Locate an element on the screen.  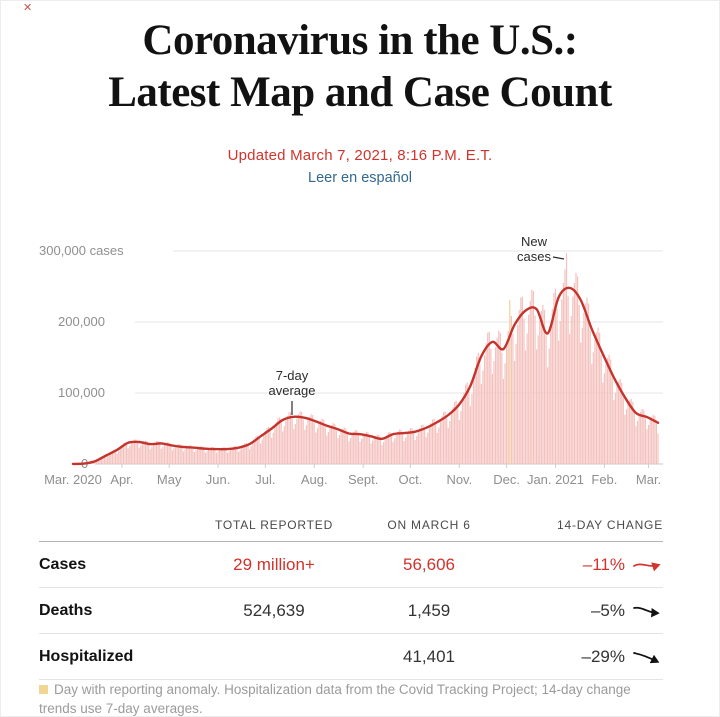
x-tick-label: Sept. is located at coordinates (363, 479).